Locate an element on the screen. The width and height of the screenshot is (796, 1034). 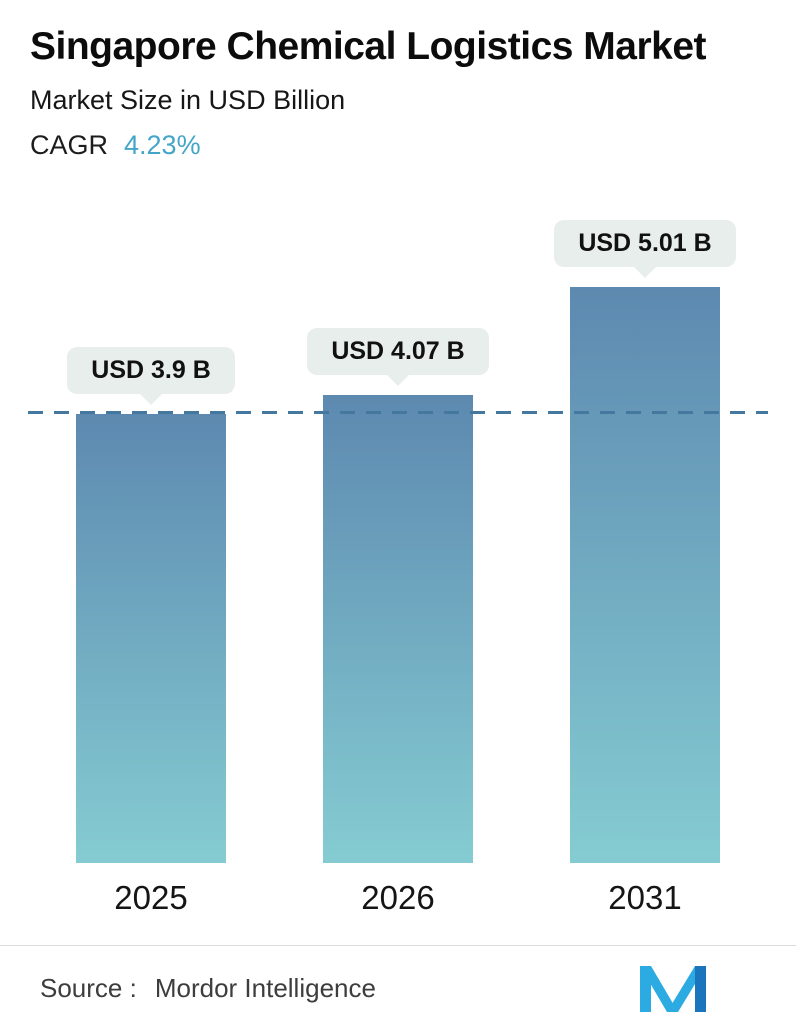
source-value: Mordor Intelligence is located at coordinates (265, 988).